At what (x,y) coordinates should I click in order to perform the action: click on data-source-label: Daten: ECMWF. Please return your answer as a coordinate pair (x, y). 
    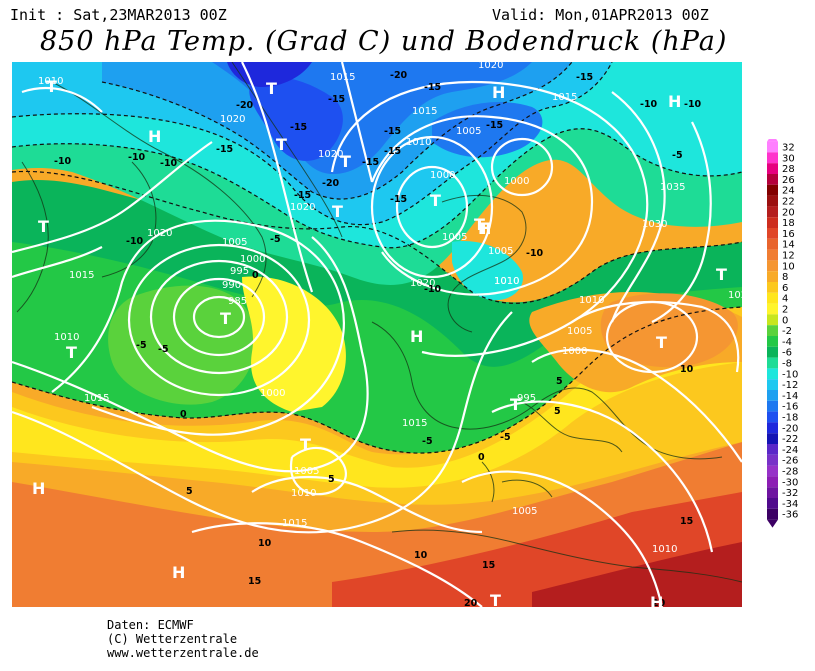
    Looking at the image, I should click on (150, 625).